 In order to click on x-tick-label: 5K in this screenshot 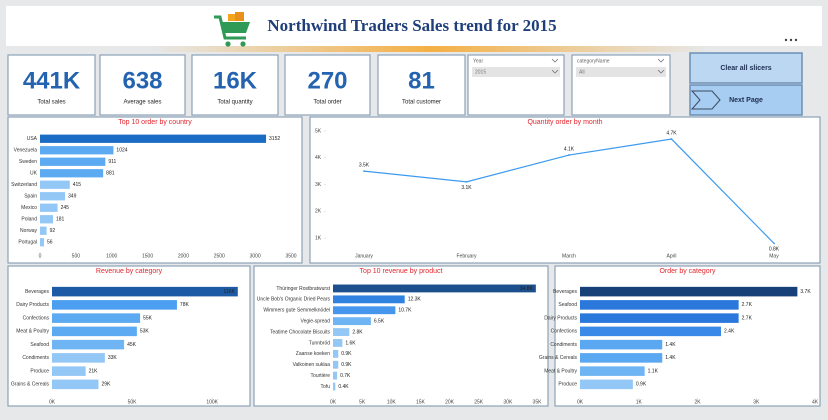, I will do `click(362, 402)`.